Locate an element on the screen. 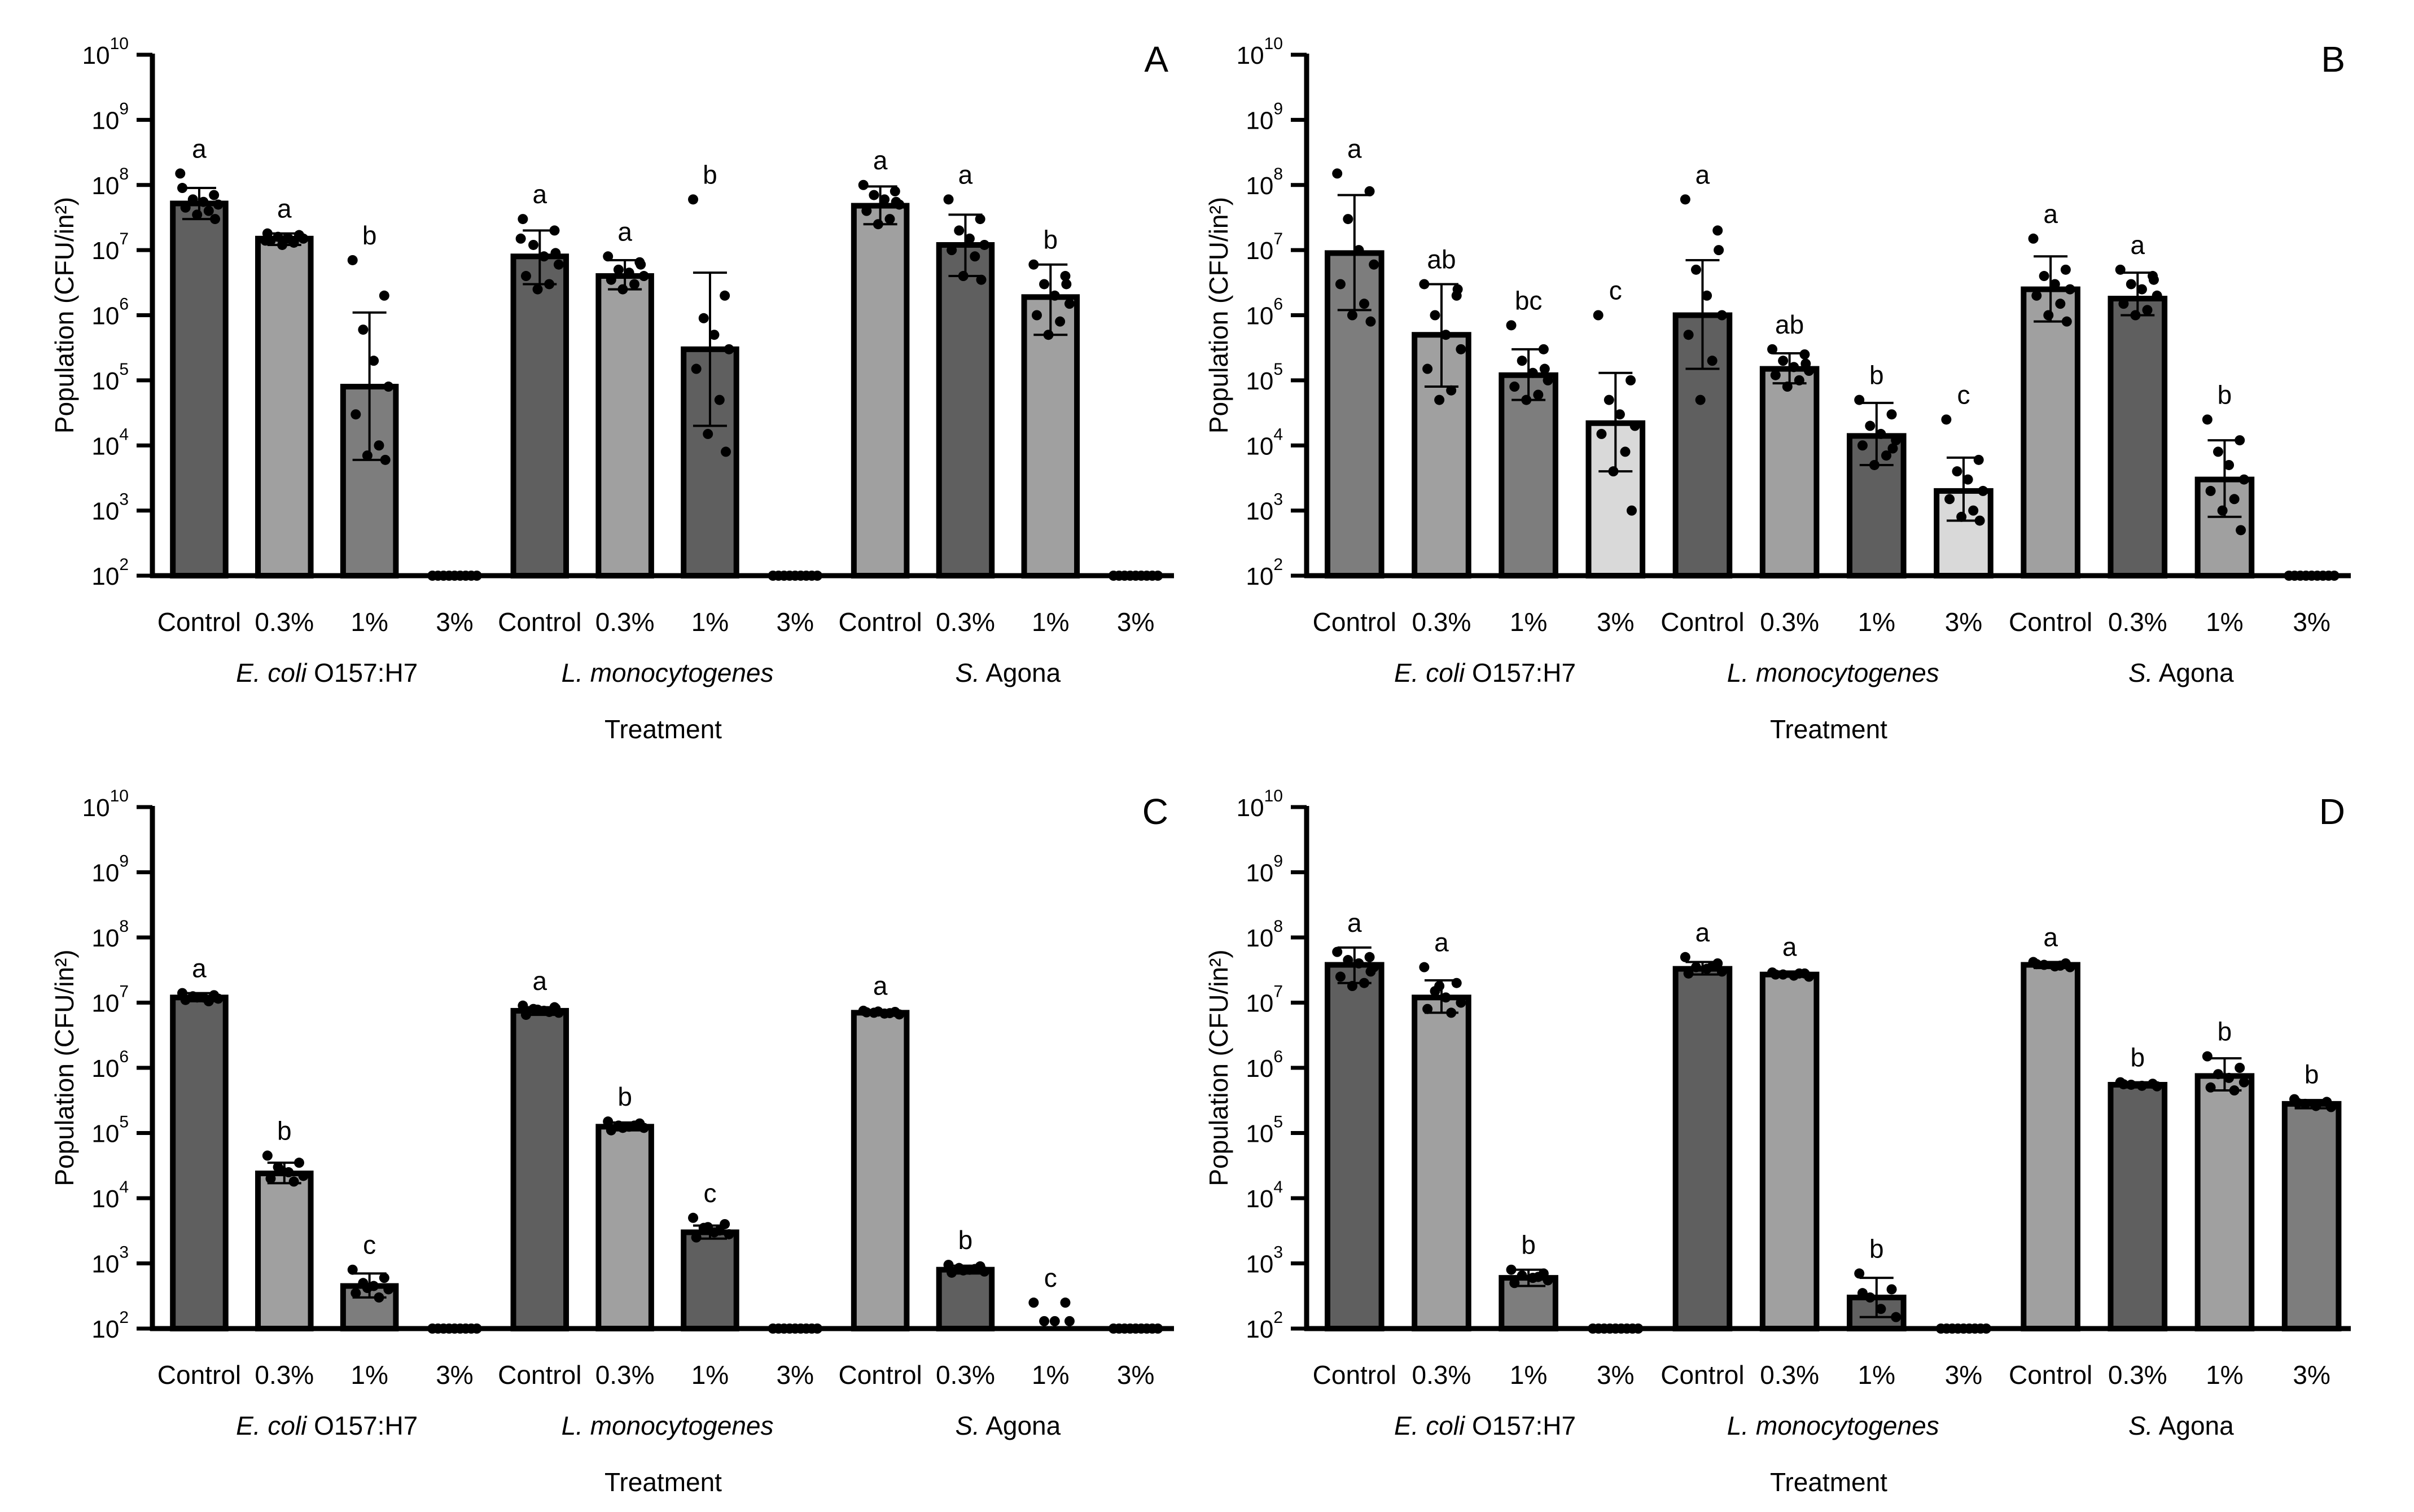 Image resolution: width=2414 pixels, height=1512 pixels. y-axis-label: Population (CFU/in²) is located at coordinates (1218, 1067).